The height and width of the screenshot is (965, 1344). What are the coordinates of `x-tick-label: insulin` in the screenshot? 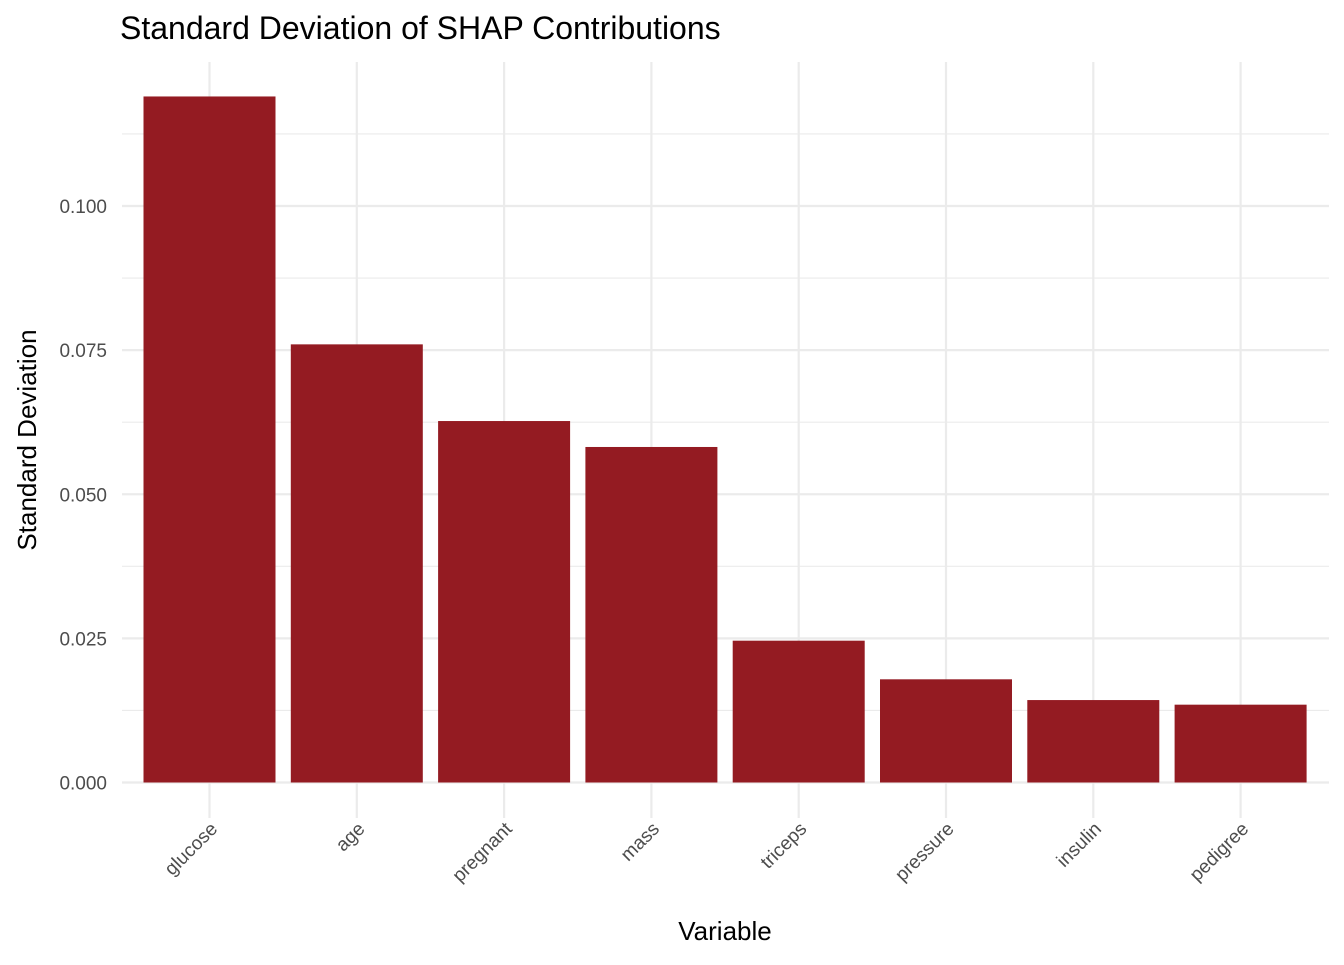 It's located at (1079, 845).